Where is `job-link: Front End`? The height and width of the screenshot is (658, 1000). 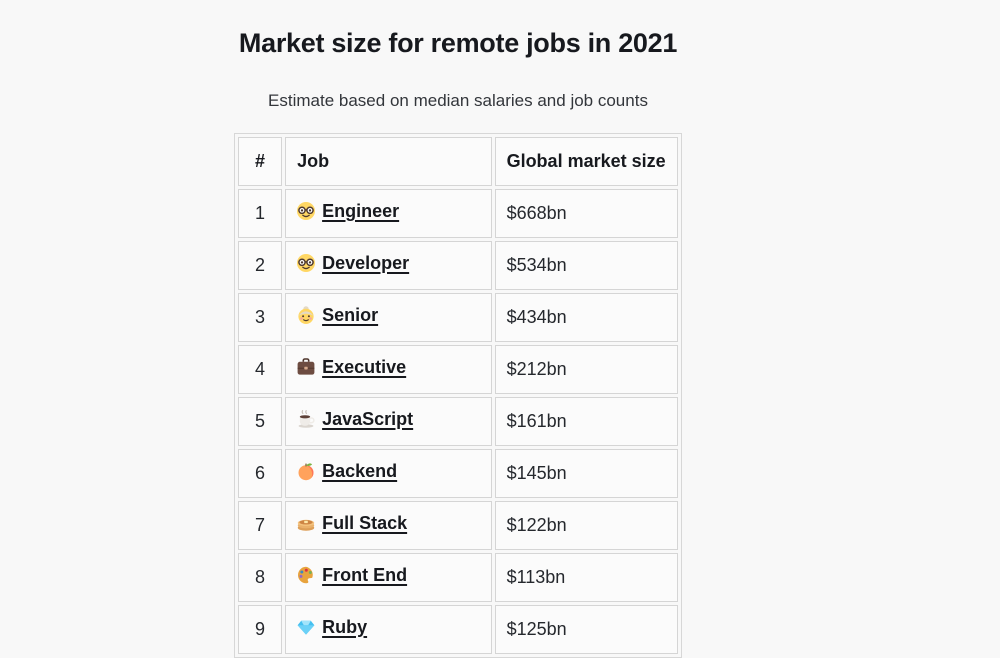 job-link: Front End is located at coordinates (351, 575).